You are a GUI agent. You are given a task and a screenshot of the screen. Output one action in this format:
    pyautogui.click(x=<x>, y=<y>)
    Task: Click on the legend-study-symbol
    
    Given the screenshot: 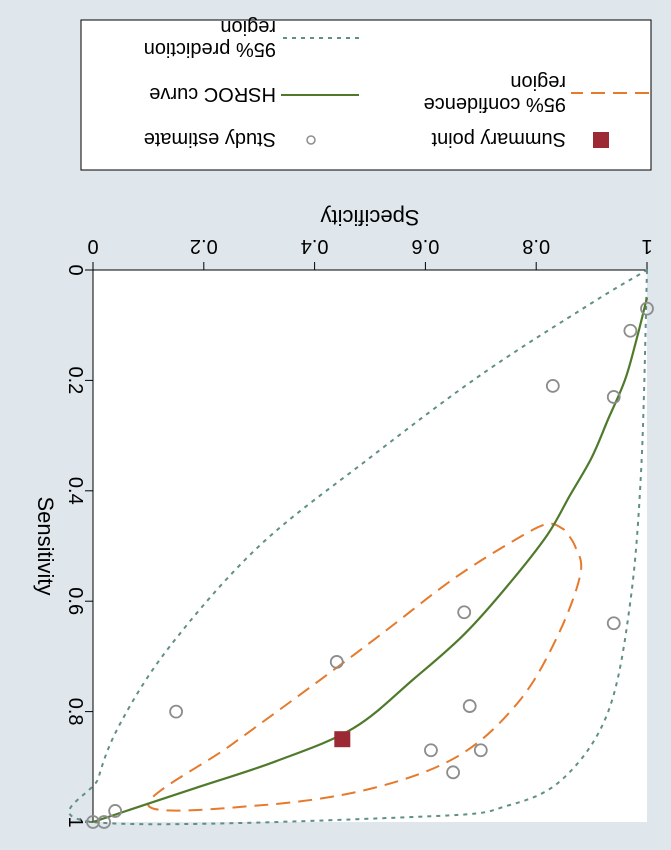 What is the action you would take?
    pyautogui.click(x=311, y=140)
    